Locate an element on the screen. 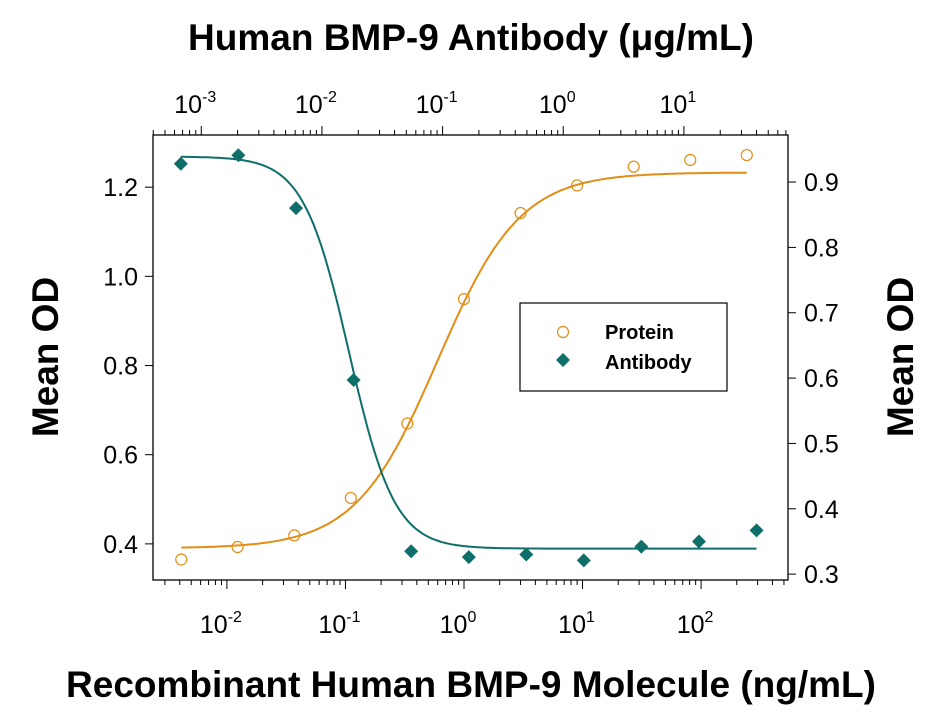 Image resolution: width=943 pixels, height=713 pixels. bottom-axis-tick-label: 10⁻¹ is located at coordinates (339, 624).